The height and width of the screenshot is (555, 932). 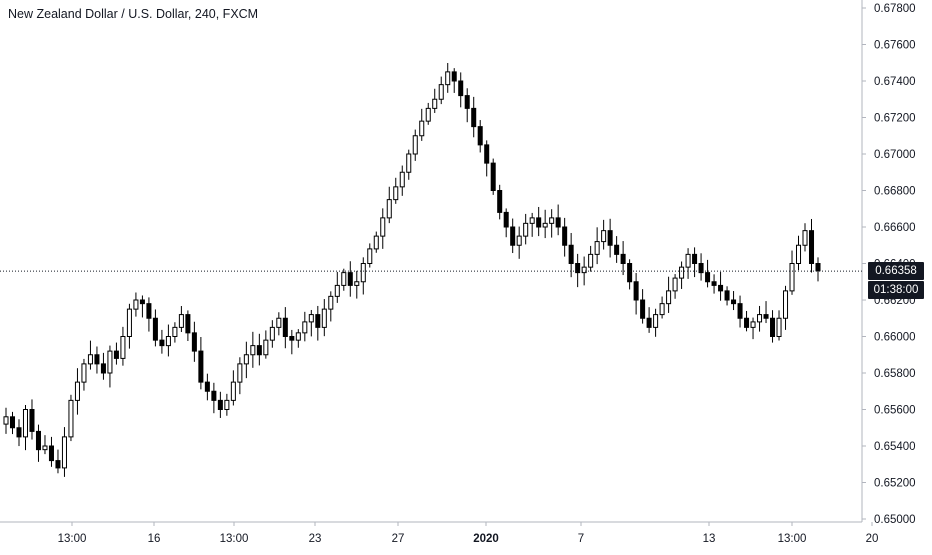 I want to click on y-tick-label: 0.67400, so click(x=895, y=82).